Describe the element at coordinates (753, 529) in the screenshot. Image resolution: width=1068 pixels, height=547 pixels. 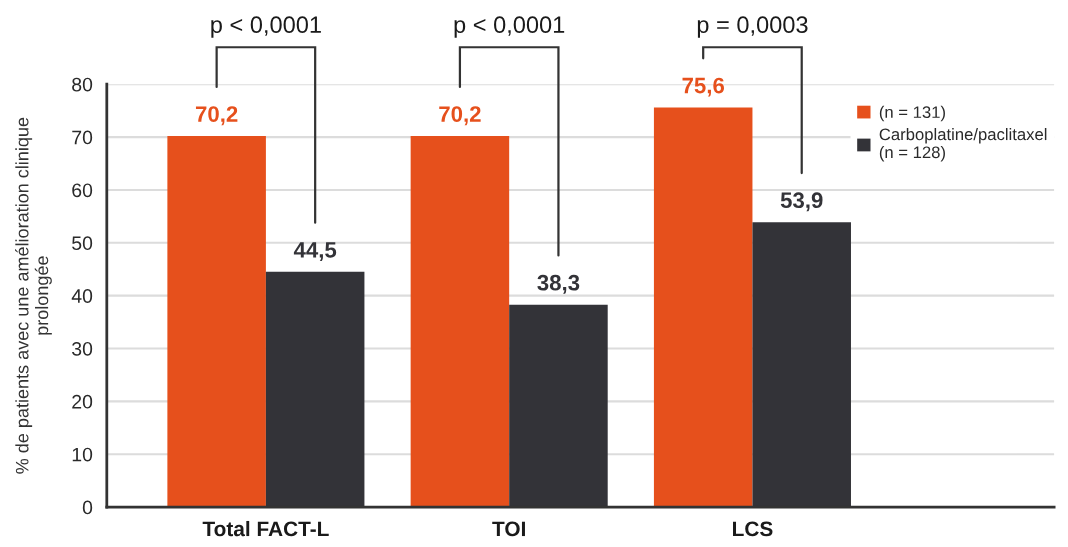
I see `x-tick-label: LCS` at that location.